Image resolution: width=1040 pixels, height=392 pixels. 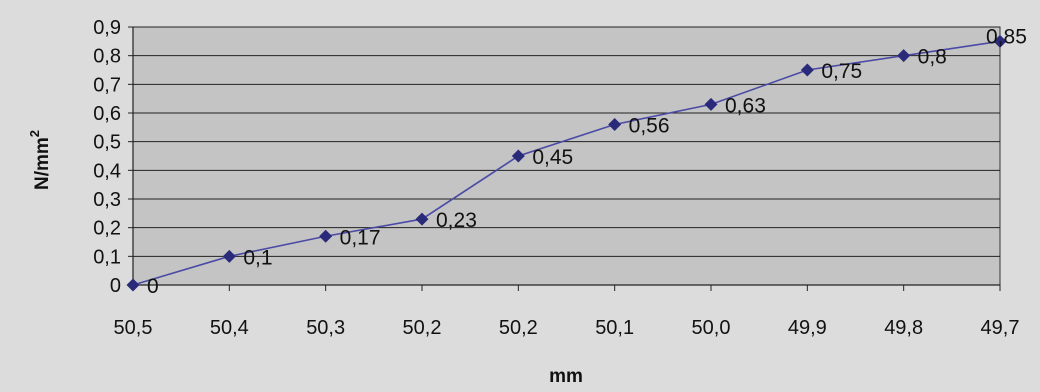 What do you see at coordinates (229, 328) in the screenshot?
I see `x-tick-label: 50,4` at bounding box center [229, 328].